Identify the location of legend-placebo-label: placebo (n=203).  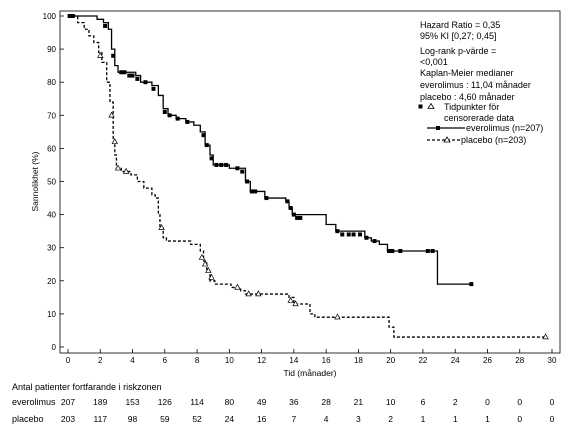
(493, 140).